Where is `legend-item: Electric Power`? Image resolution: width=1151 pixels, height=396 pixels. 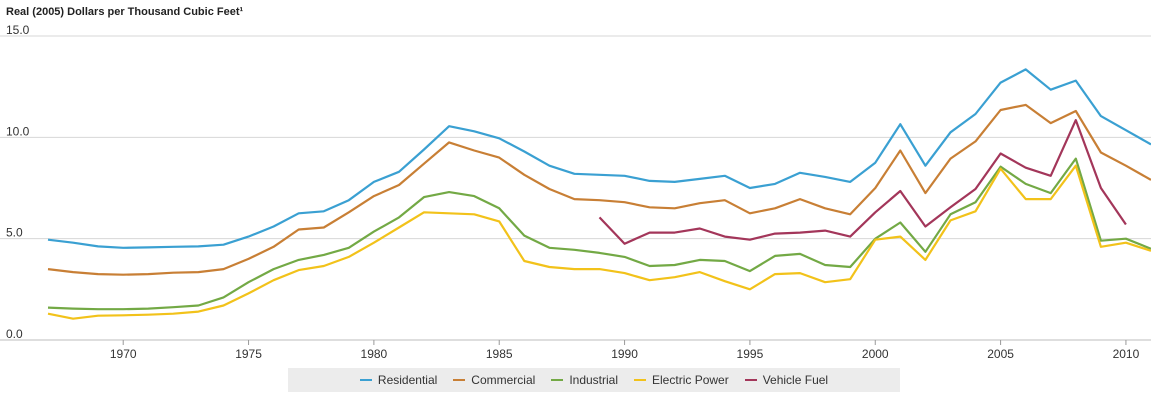
legend-item: Electric Power is located at coordinates (681, 380).